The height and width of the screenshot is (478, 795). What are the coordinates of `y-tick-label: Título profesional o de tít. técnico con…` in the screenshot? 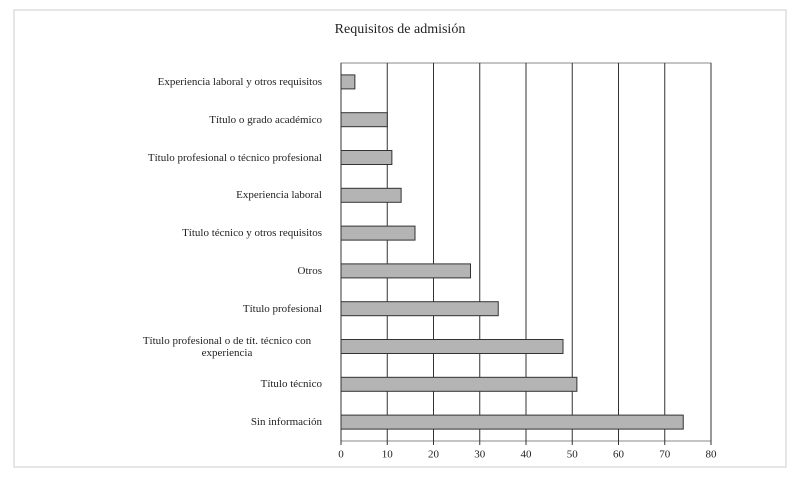 It's located at (227, 346).